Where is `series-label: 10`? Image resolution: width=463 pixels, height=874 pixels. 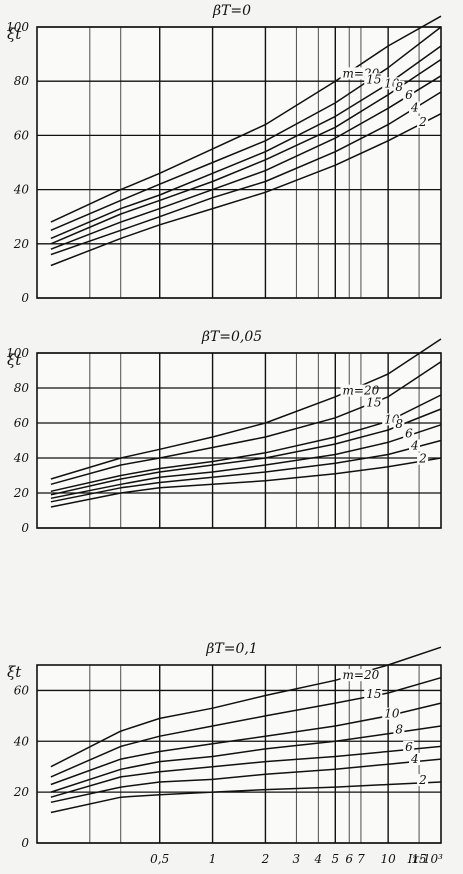
series-label: 10 is located at coordinates (392, 714).